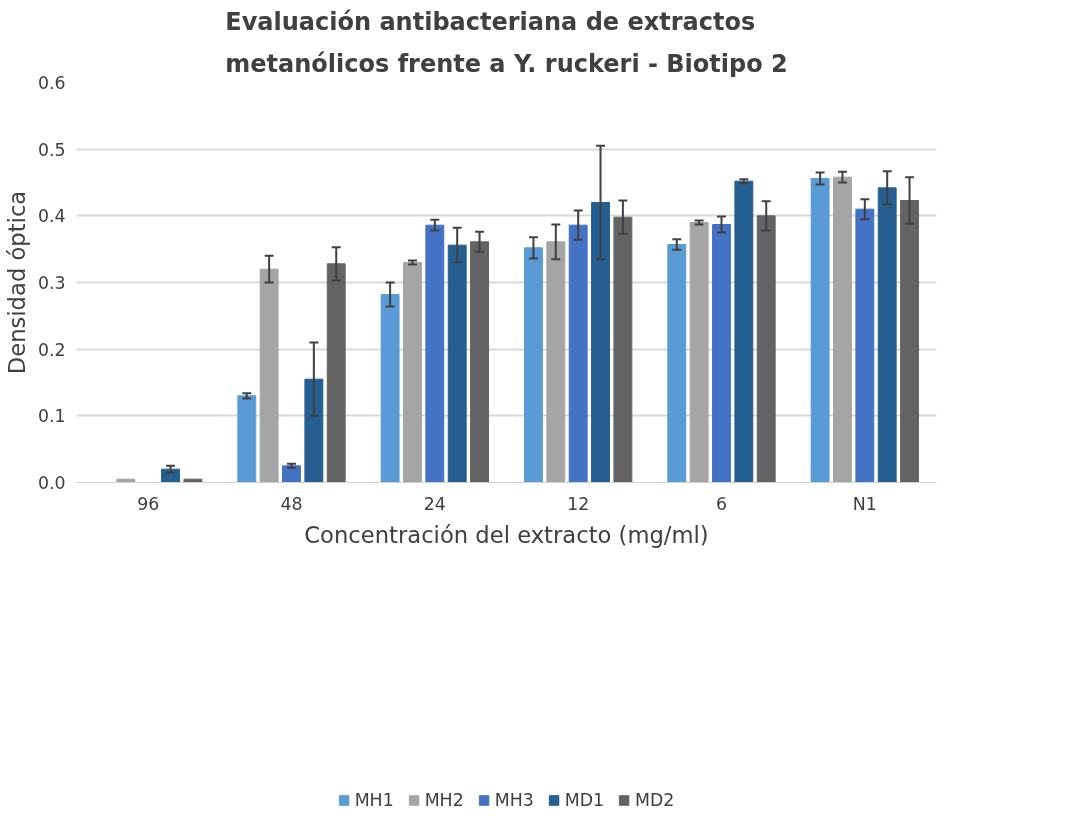 The width and height of the screenshot is (1091, 820). What do you see at coordinates (584, 800) in the screenshot?
I see `legend-label: MD1` at bounding box center [584, 800].